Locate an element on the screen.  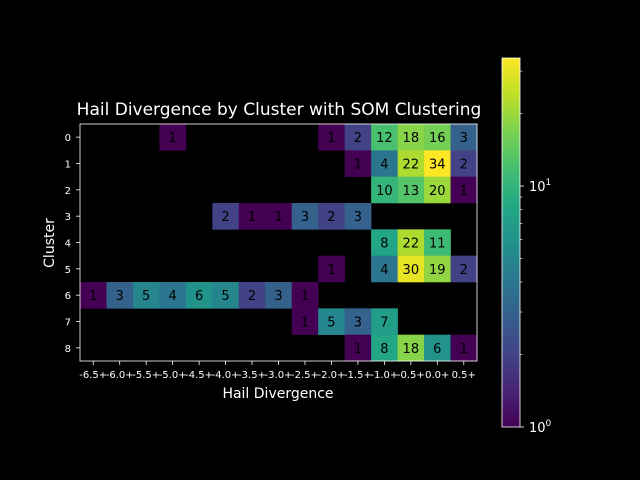
y-tick-label: 5 is located at coordinates (68, 270).